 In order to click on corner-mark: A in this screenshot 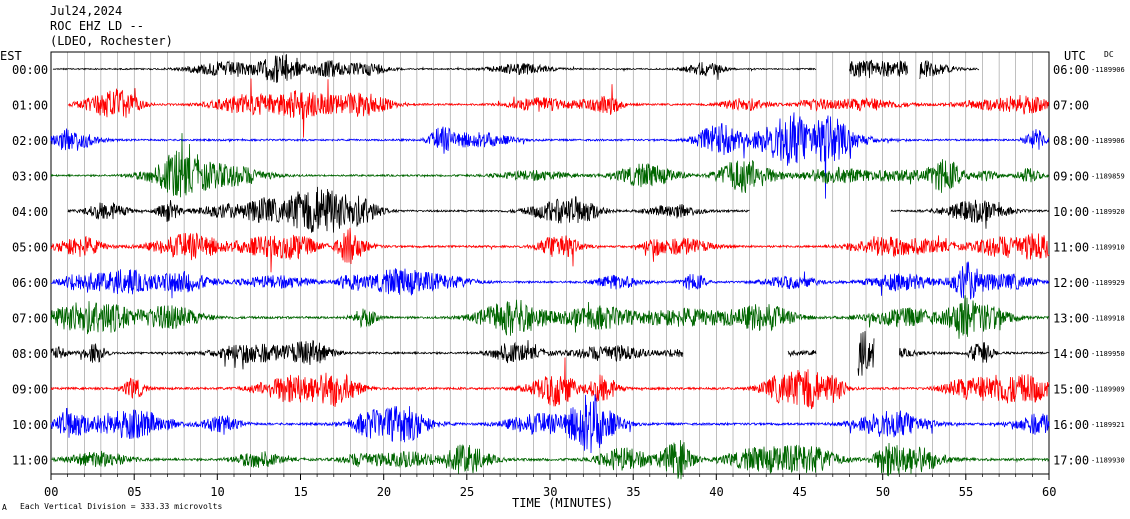, I will do `click(4, 507)`.